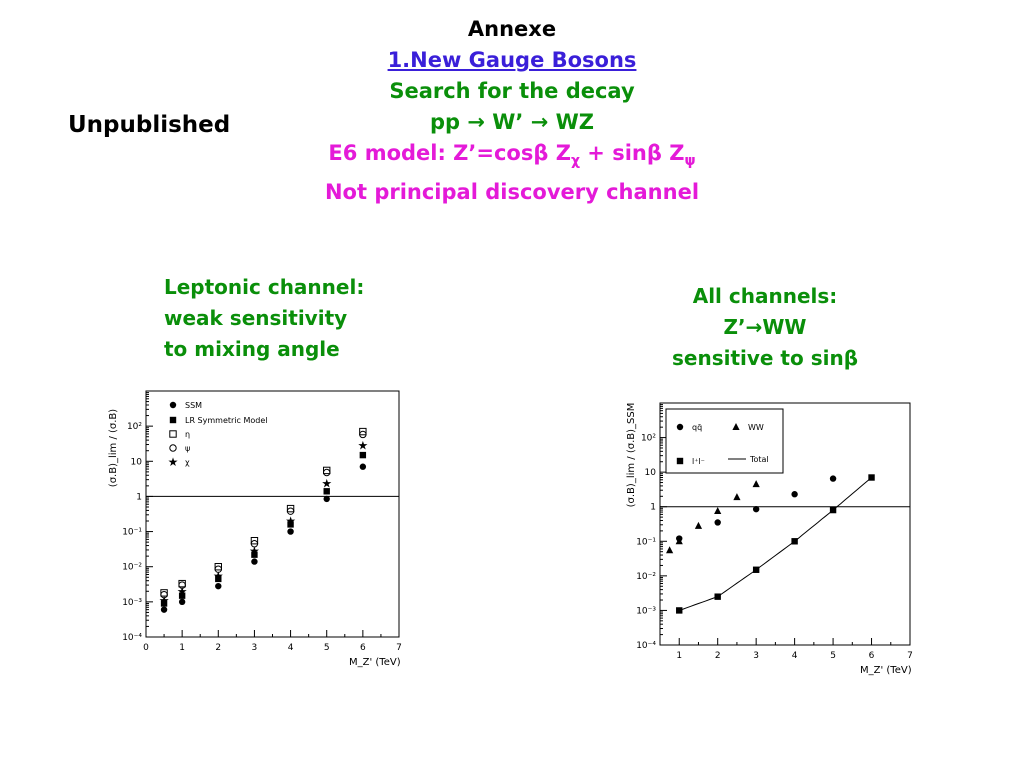 Image resolution: width=1024 pixels, height=768 pixels. Describe the element at coordinates (512, 29) in the screenshot. I see `slide-title: Annexe` at that location.